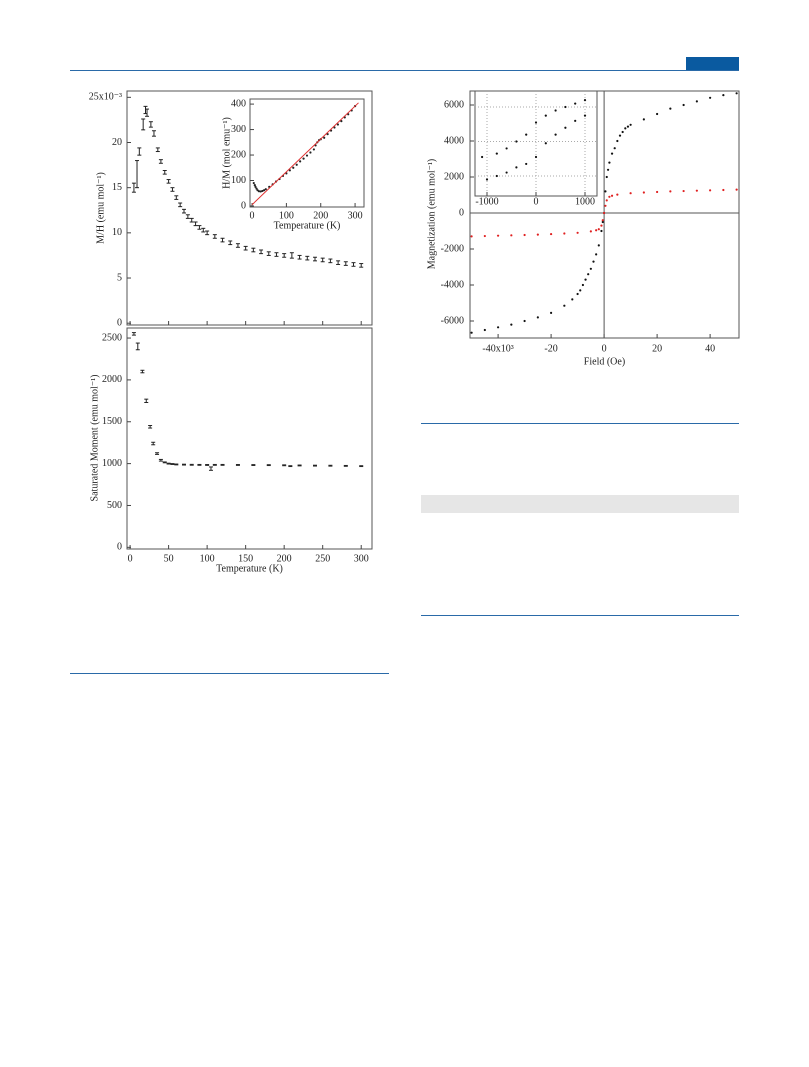  I want to click on x-tick-label: 20, so click(657, 348).